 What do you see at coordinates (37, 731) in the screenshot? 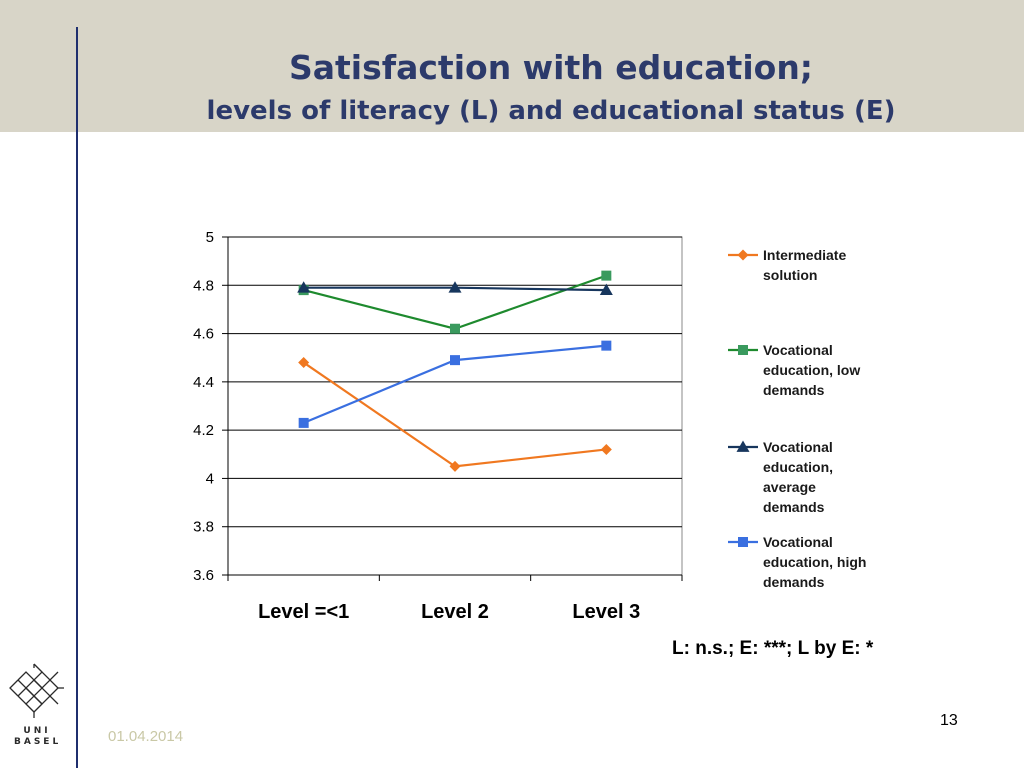
I see `logo-text-uni: UNI` at bounding box center [37, 731].